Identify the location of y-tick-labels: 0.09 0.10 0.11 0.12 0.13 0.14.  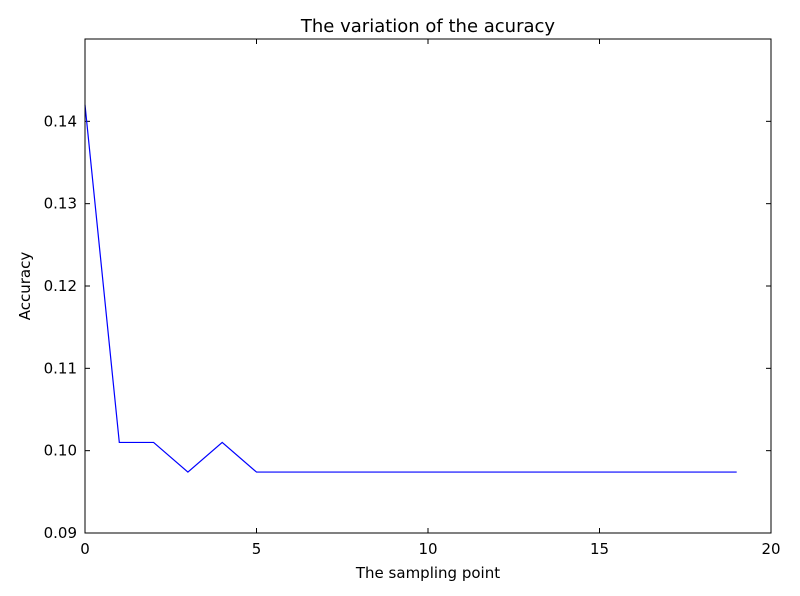
(60, 327).